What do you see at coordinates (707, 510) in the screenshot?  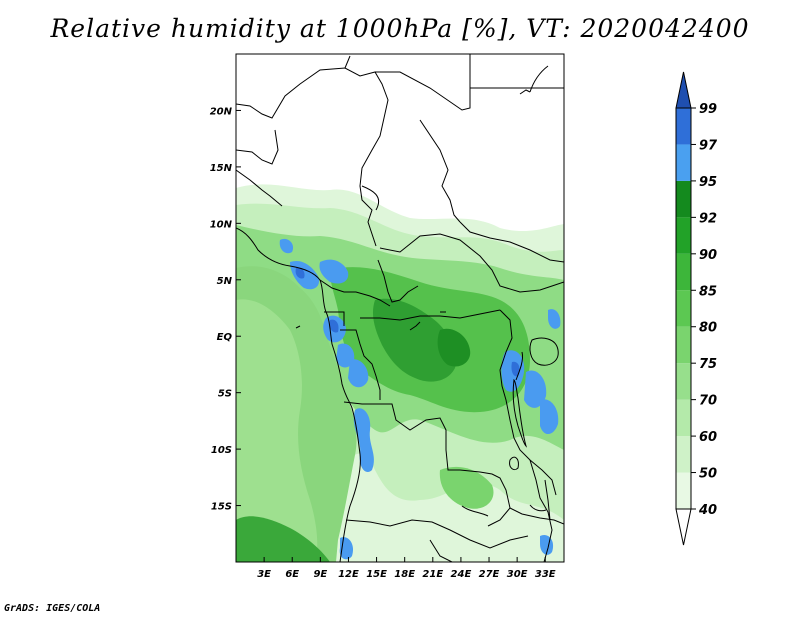 I see `colorbar-label: 40` at bounding box center [707, 510].